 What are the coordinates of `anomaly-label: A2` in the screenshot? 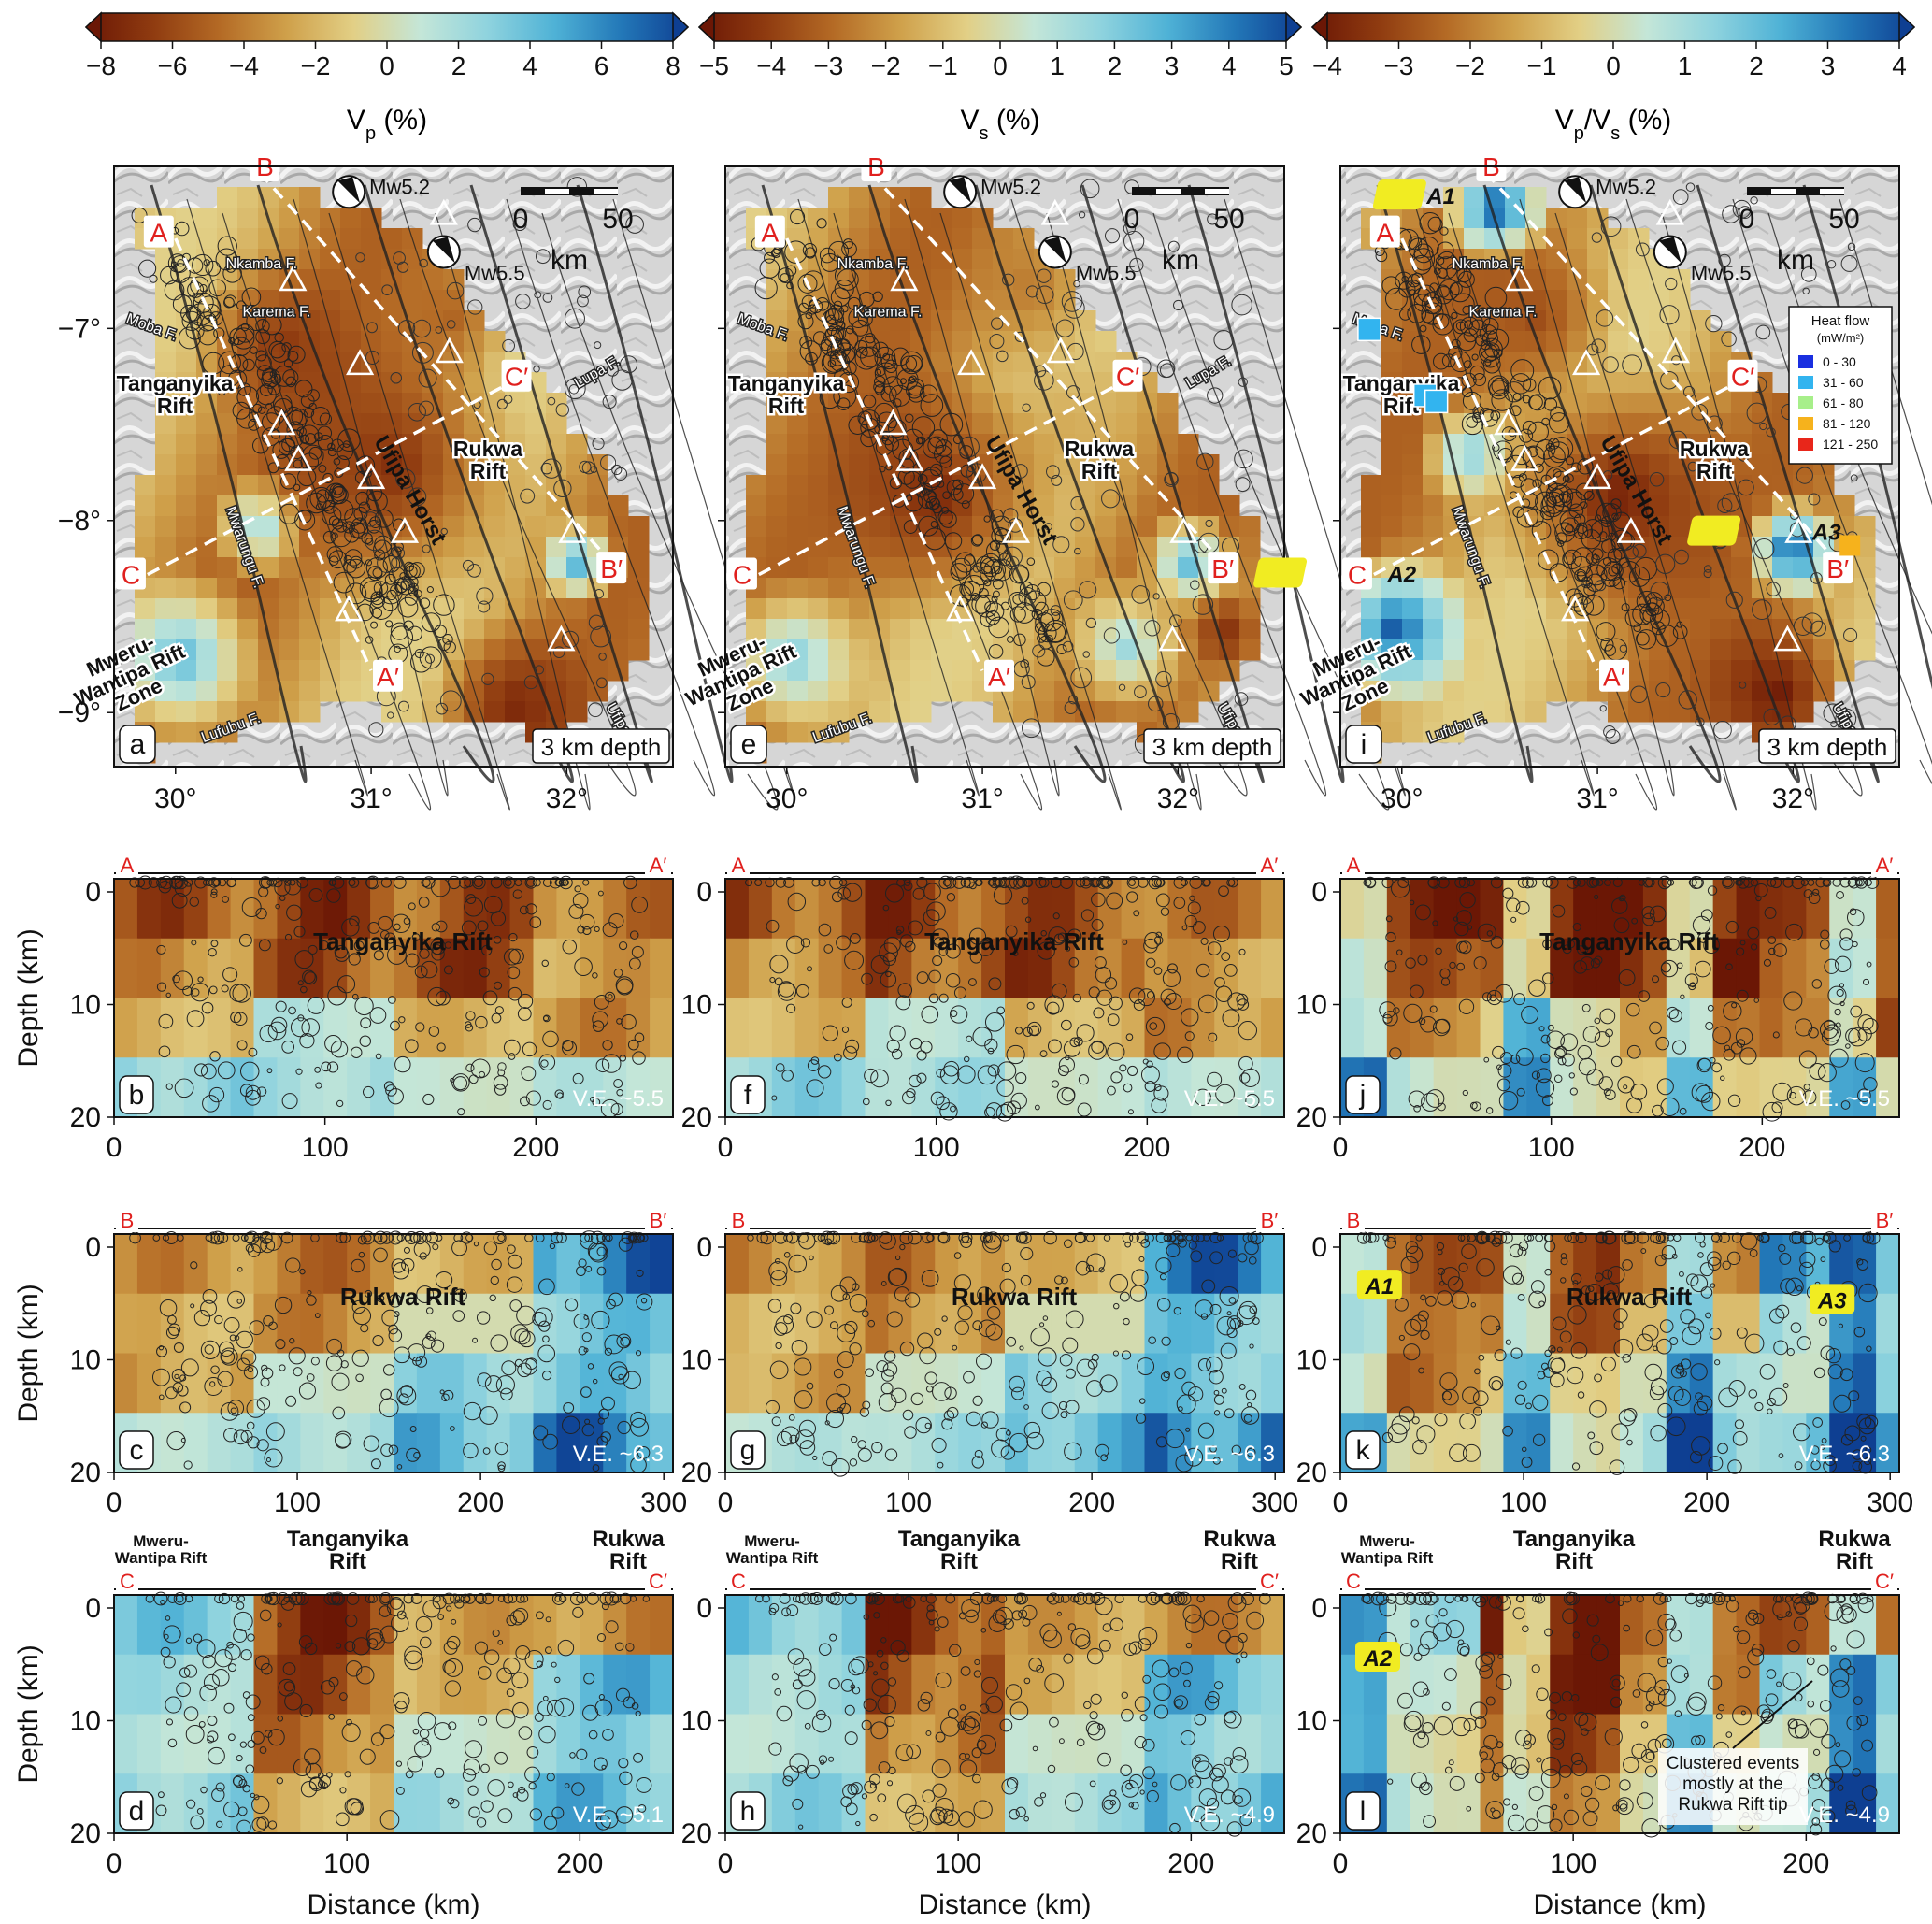 It's located at (1401, 575).